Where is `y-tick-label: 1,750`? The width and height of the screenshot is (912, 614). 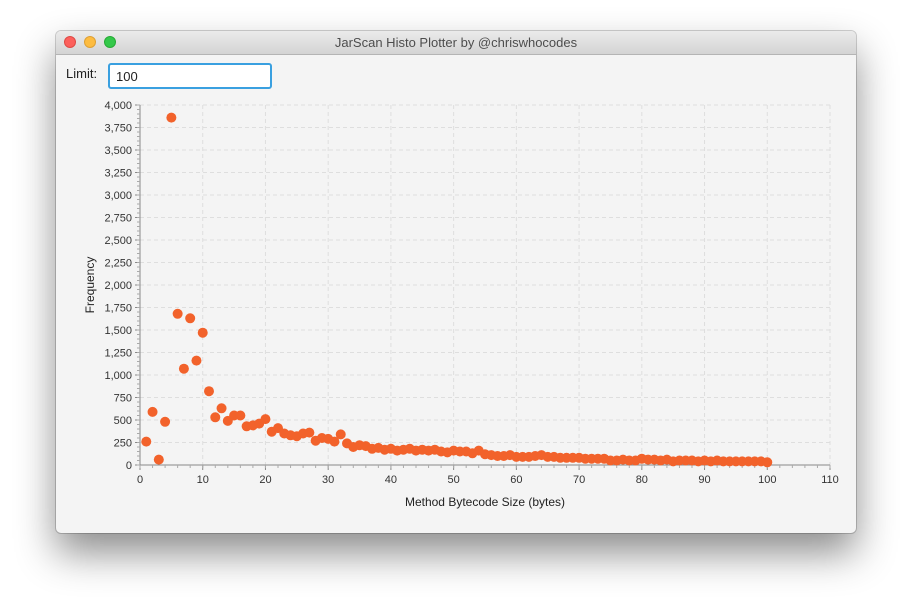
y-tick-label: 1,750 is located at coordinates (118, 309).